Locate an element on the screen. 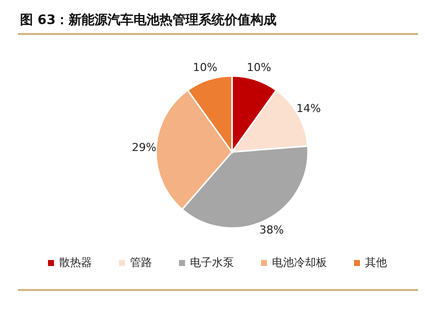 The height and width of the screenshot is (322, 425). data-label: 29% is located at coordinates (144, 147).